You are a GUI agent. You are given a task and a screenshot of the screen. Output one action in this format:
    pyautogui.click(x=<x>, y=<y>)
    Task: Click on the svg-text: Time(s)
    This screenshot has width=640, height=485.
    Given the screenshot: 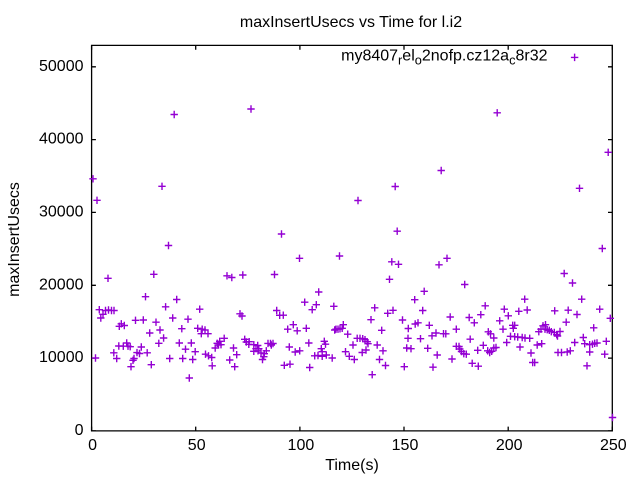 What is the action you would take?
    pyautogui.click(x=352, y=465)
    